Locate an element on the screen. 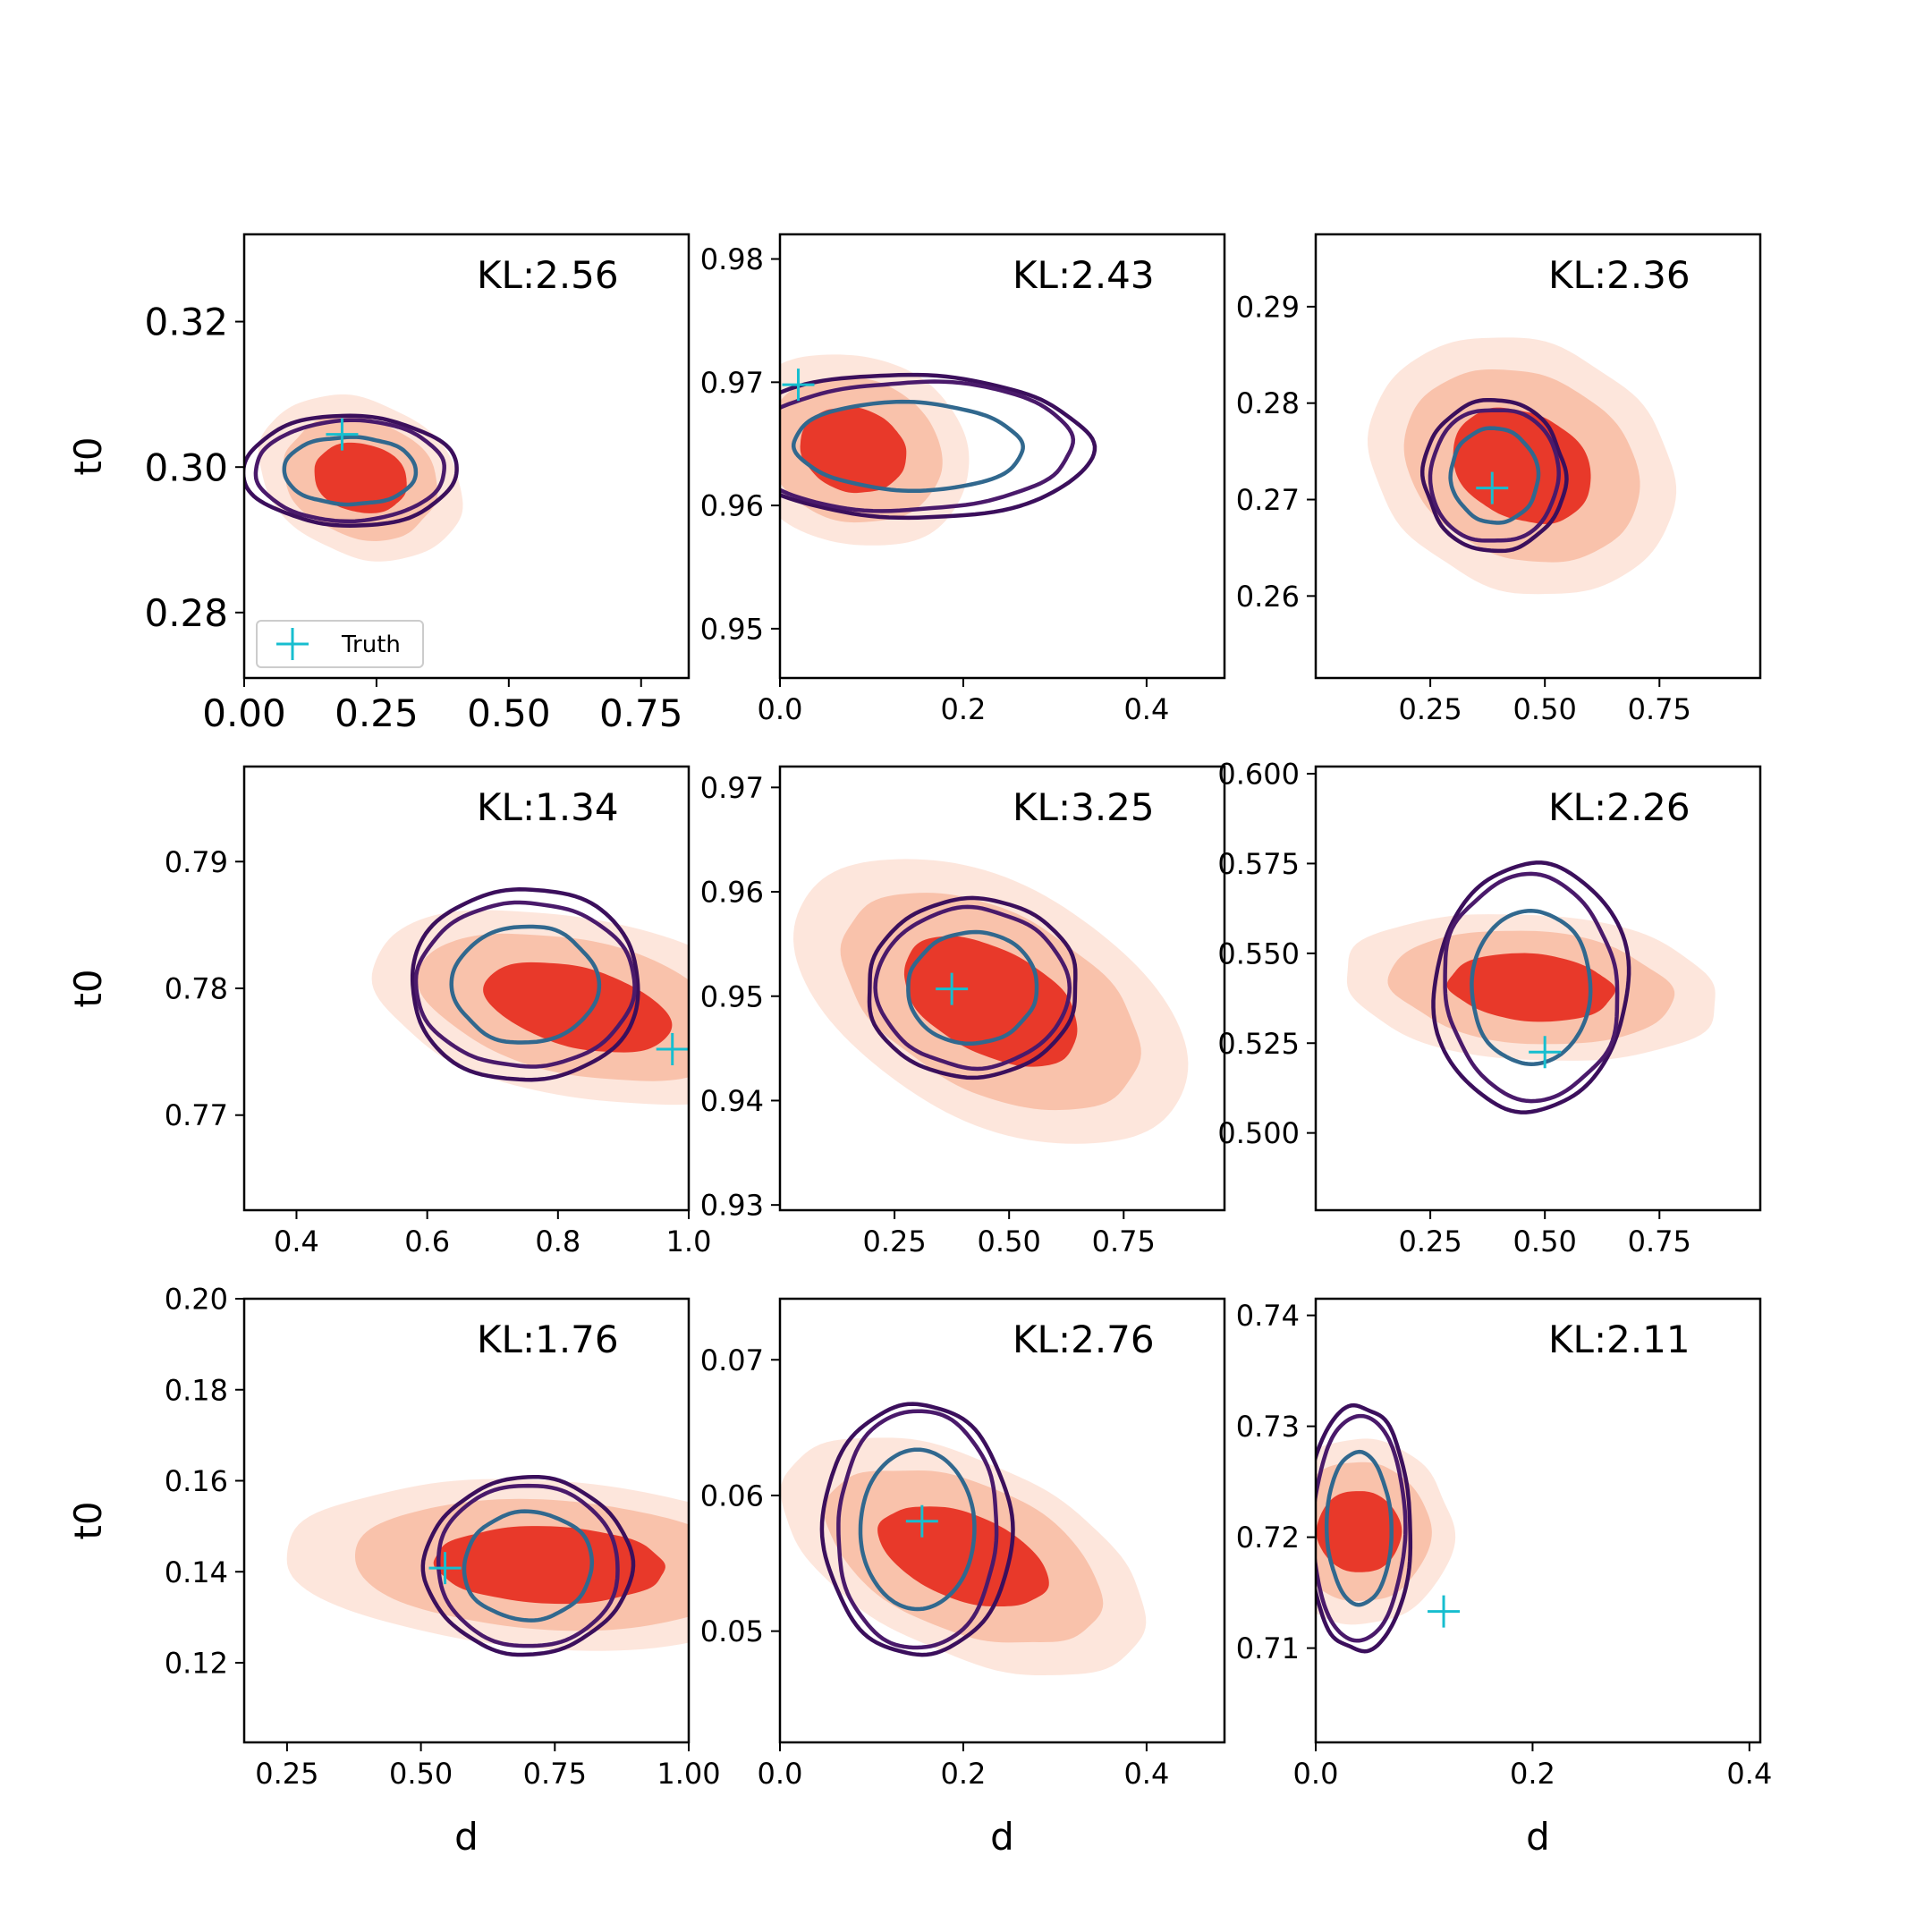  subplot-8: KL:2.76 0.0 0.2 0.4 0.05 0.06 0.07 d is located at coordinates (963, 1578).